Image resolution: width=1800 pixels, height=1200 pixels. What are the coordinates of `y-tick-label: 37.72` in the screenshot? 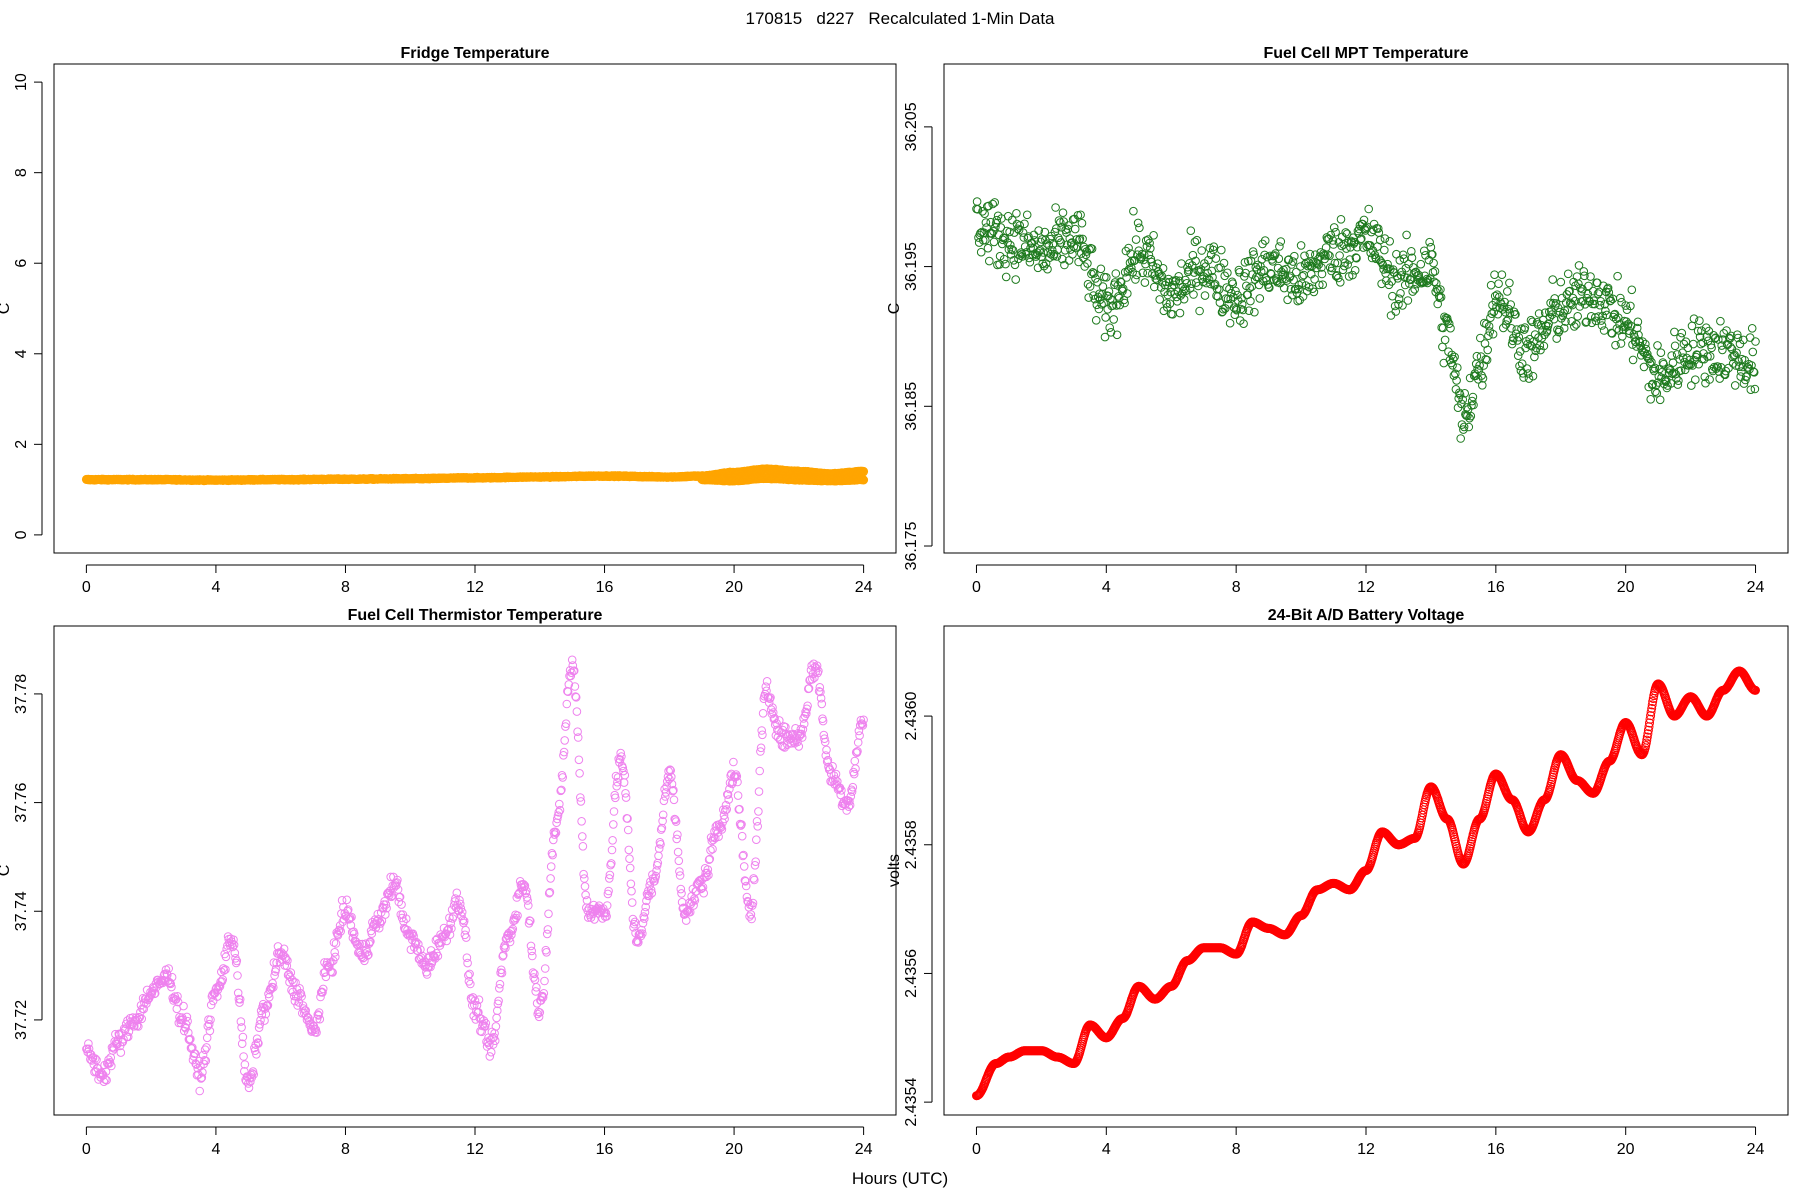 It's located at (21, 1020).